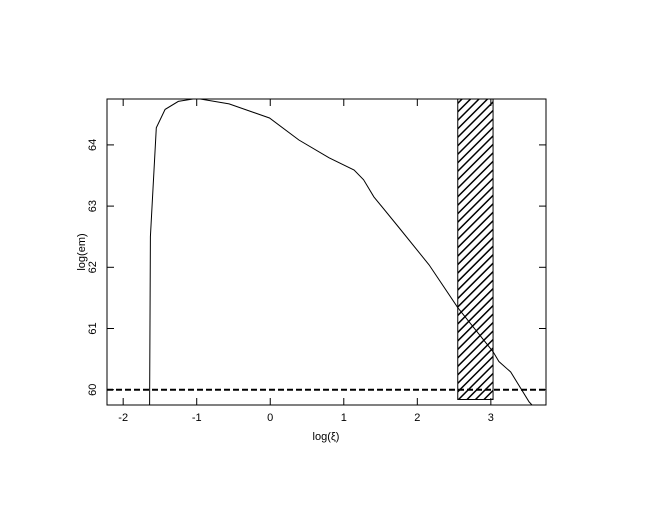 The width and height of the screenshot is (660, 510). Describe the element at coordinates (93, 267) in the screenshot. I see `y-tick-label: 62` at that location.